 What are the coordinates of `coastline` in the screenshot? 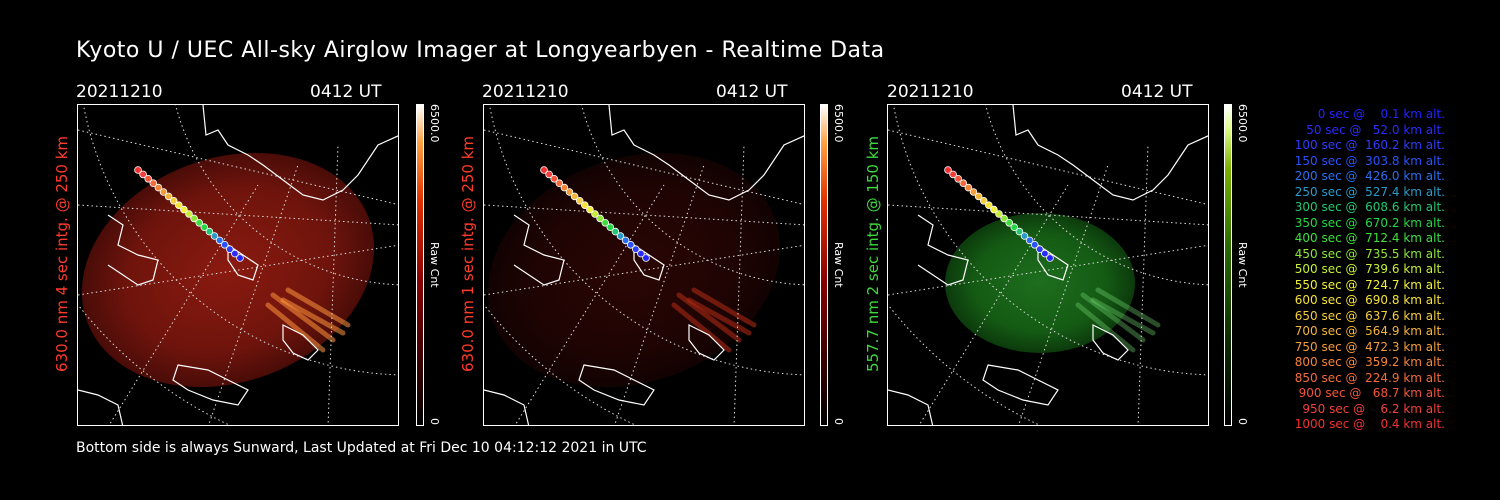 It's located at (1048, 265).